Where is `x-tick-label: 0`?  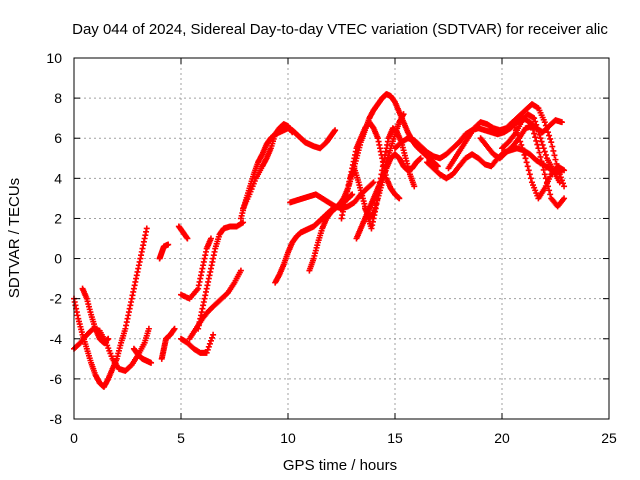 x-tick-label: 0 is located at coordinates (74, 438).